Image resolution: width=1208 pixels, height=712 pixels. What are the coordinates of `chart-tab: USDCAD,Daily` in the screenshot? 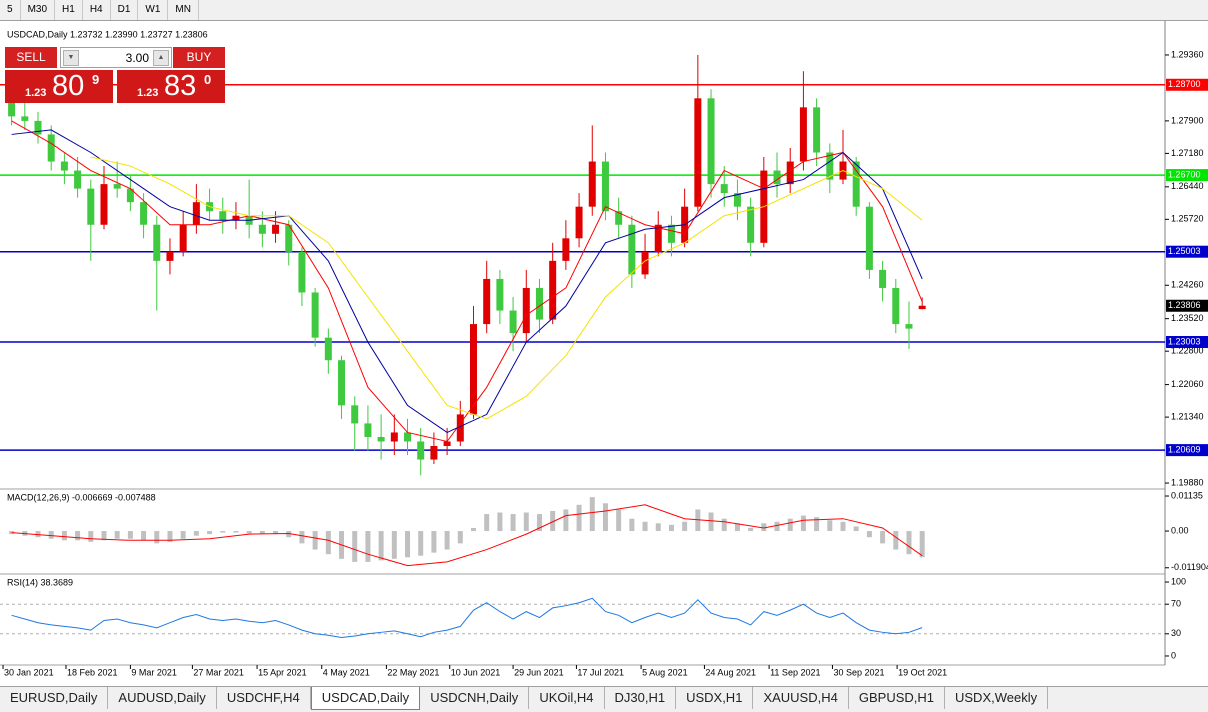 It's located at (365, 698).